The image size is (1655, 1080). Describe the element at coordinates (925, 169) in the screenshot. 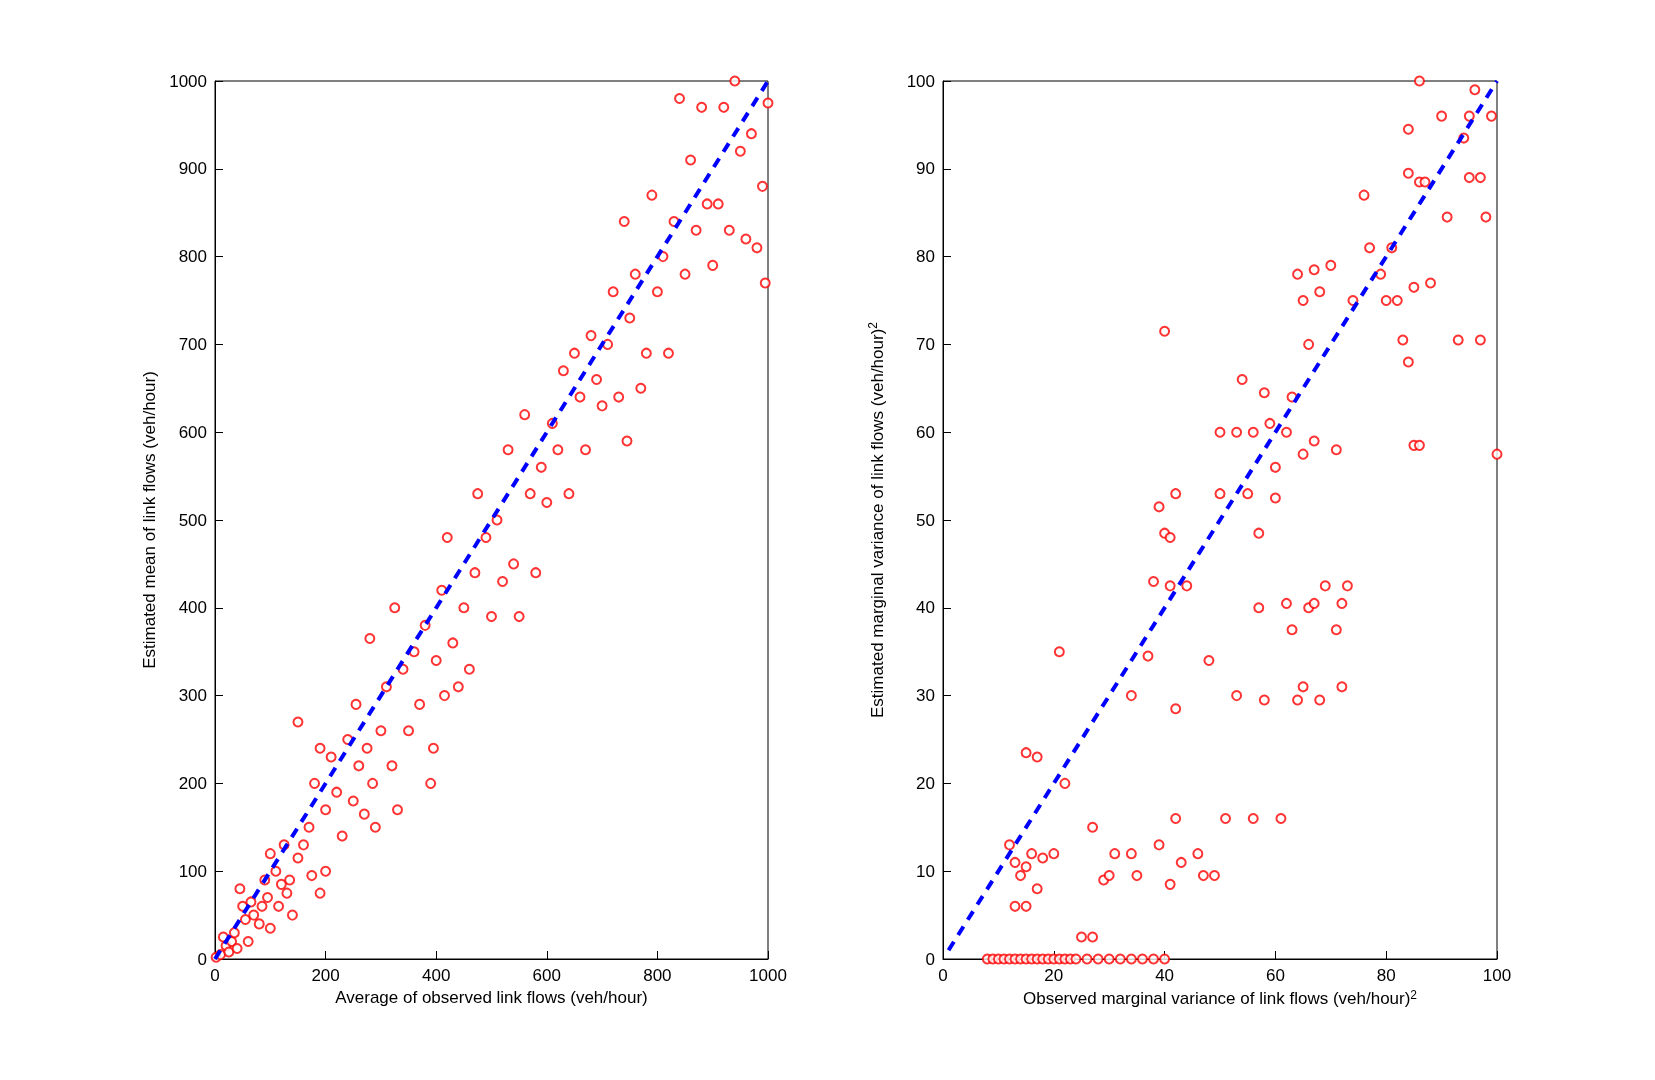

I see `y-tick-label: 90` at that location.